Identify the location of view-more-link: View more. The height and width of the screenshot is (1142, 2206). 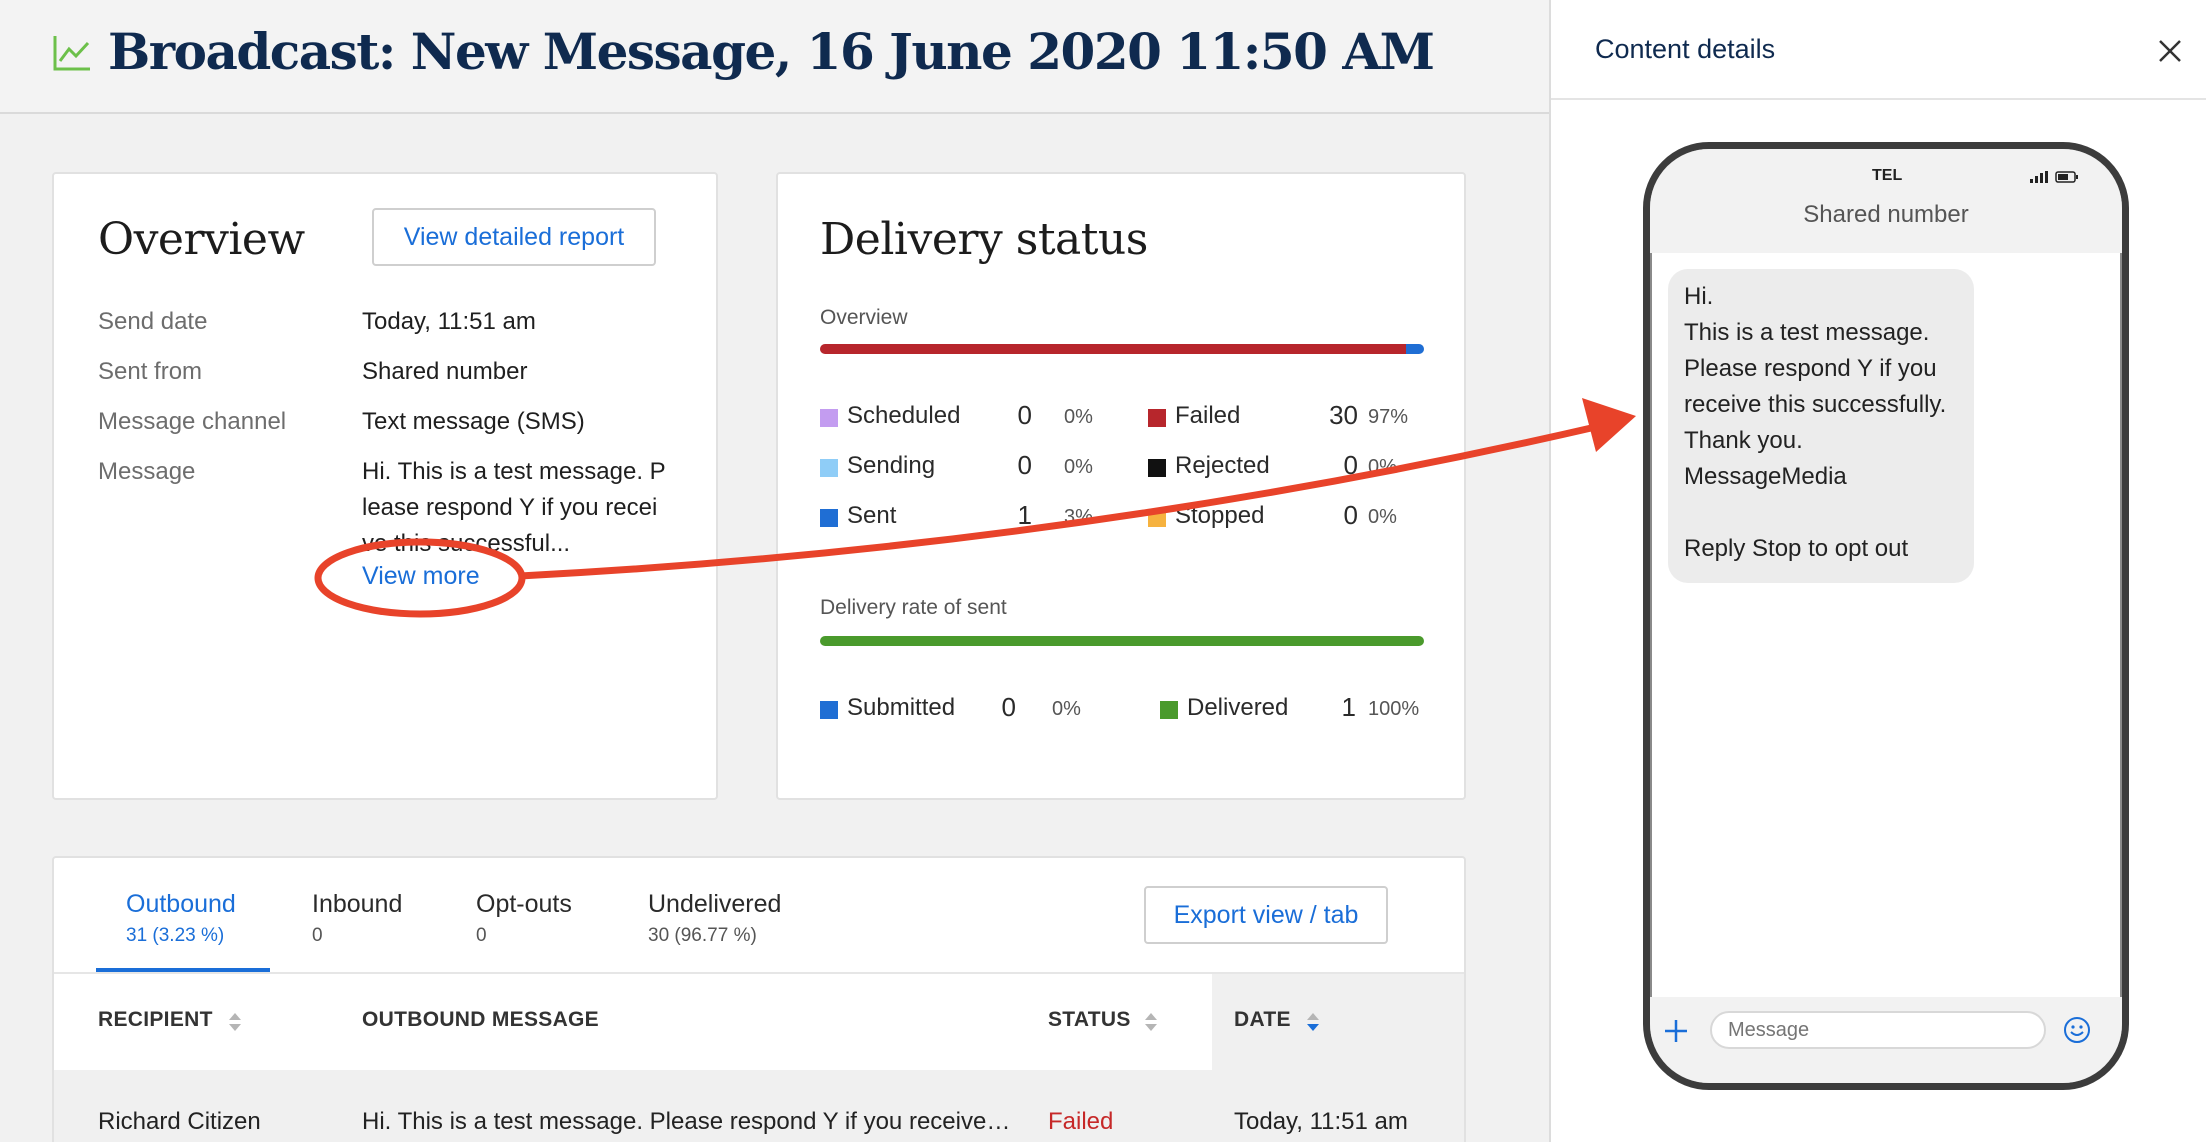
(421, 576).